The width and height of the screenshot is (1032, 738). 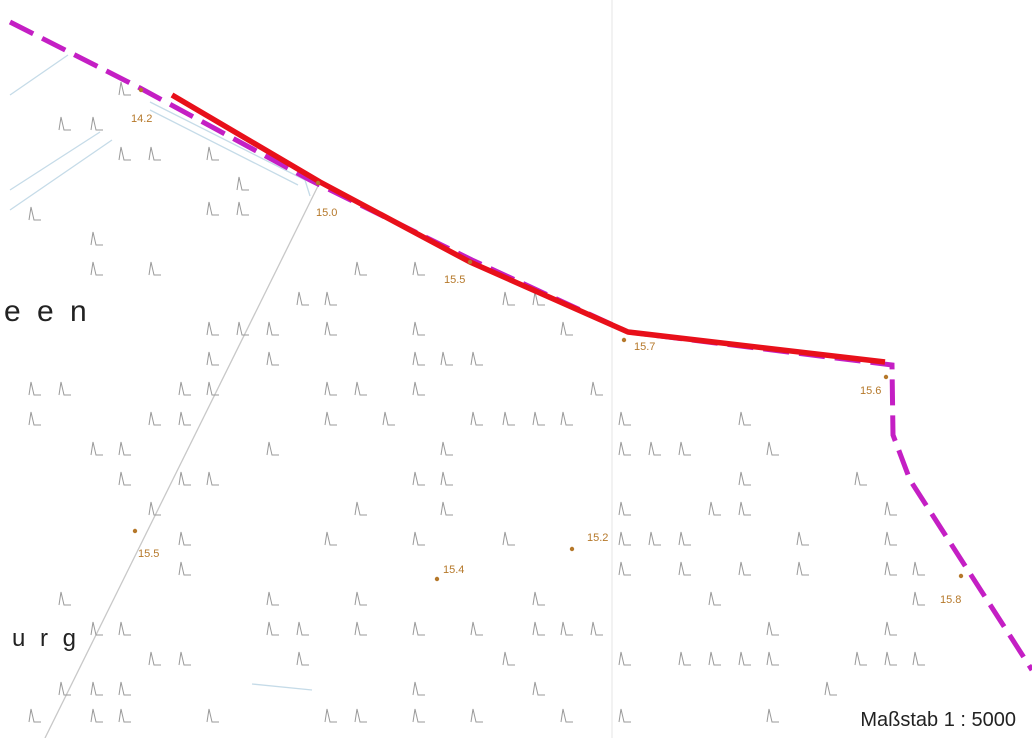 I want to click on place-name-label: e e n, so click(x=47, y=311).